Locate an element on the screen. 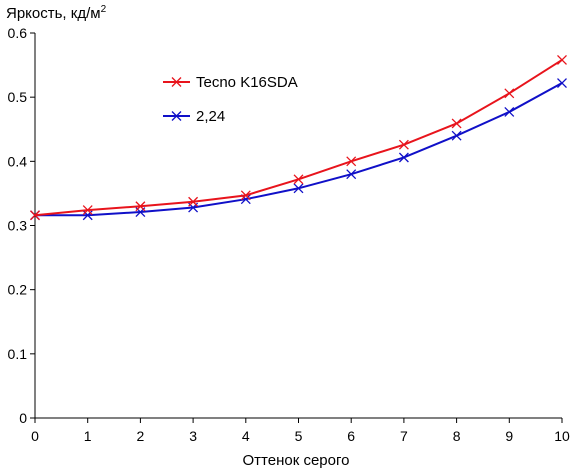 The width and height of the screenshot is (570, 468). x-tick-label: 9 is located at coordinates (509, 436).